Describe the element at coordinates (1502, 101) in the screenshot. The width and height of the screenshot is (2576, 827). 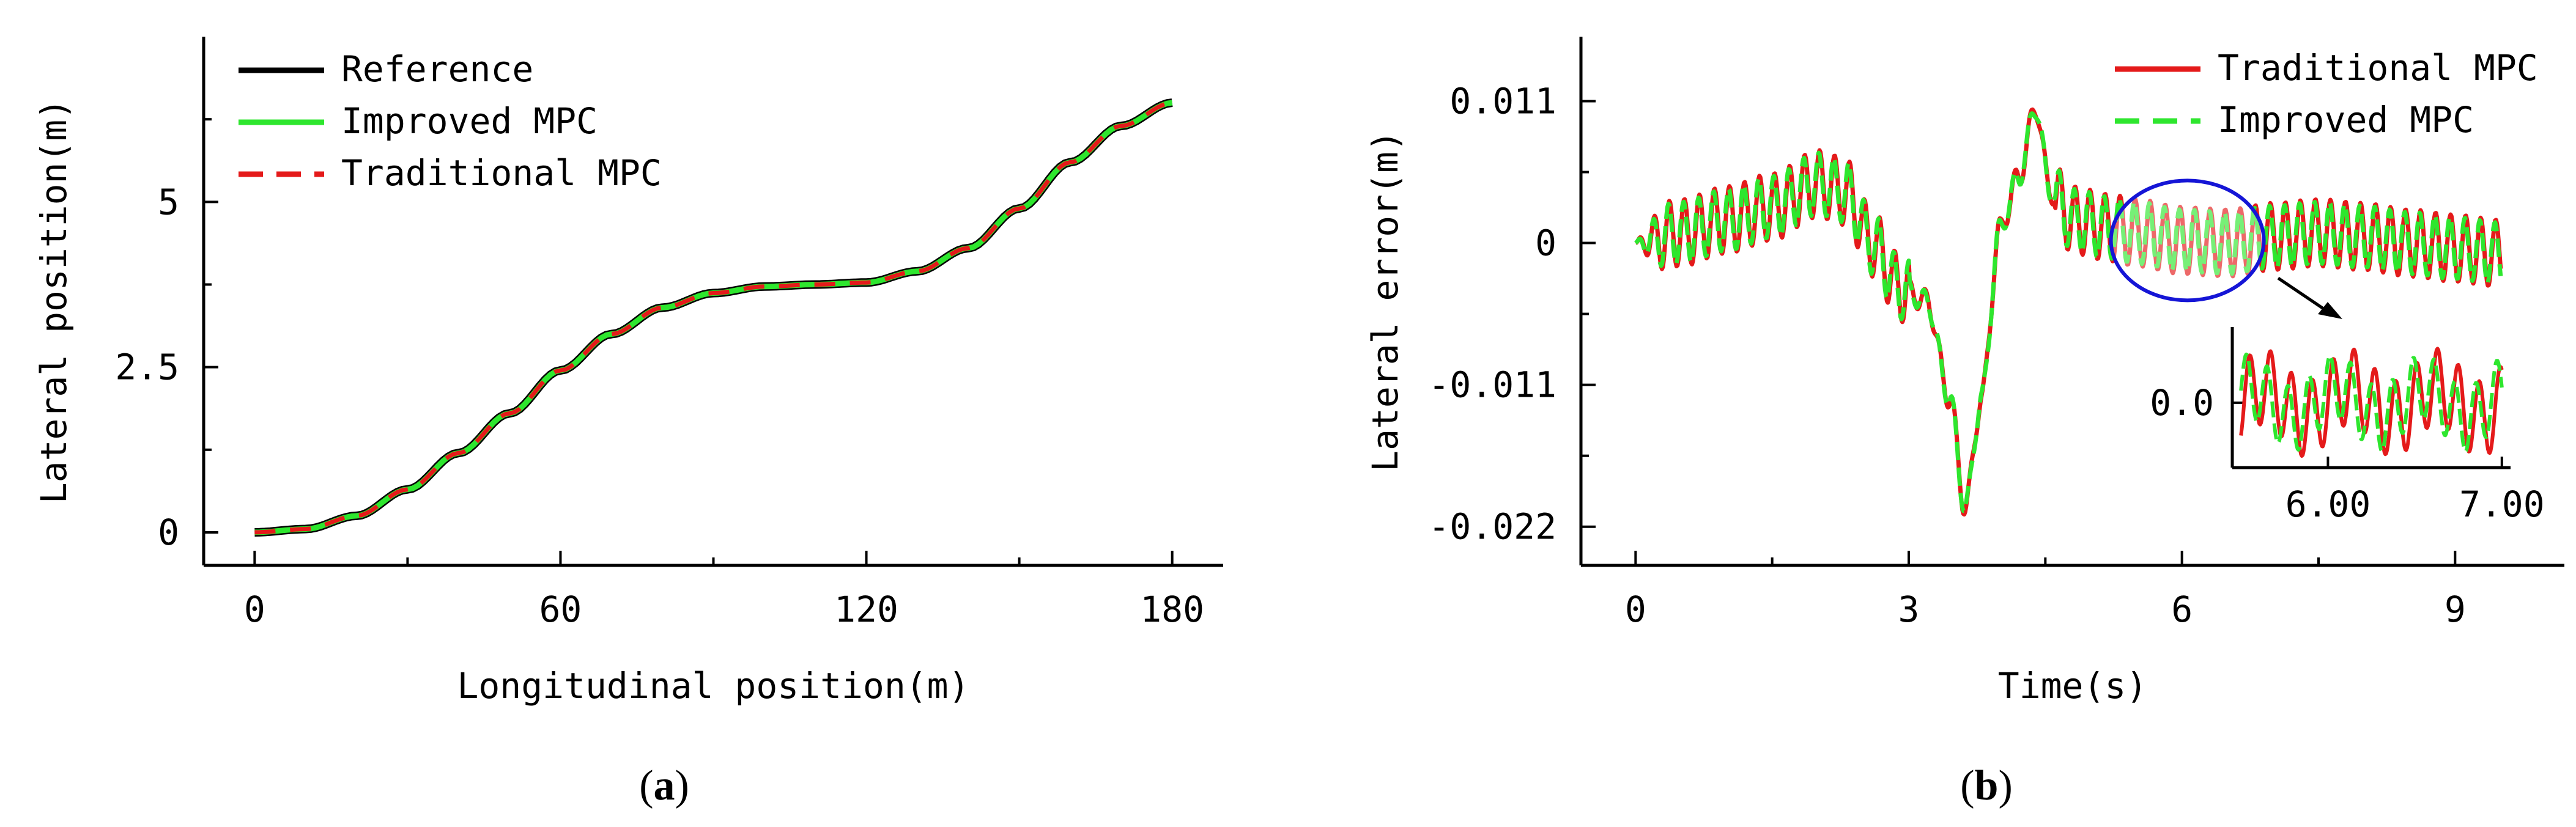
I see `y-tick-label: 0.011` at that location.